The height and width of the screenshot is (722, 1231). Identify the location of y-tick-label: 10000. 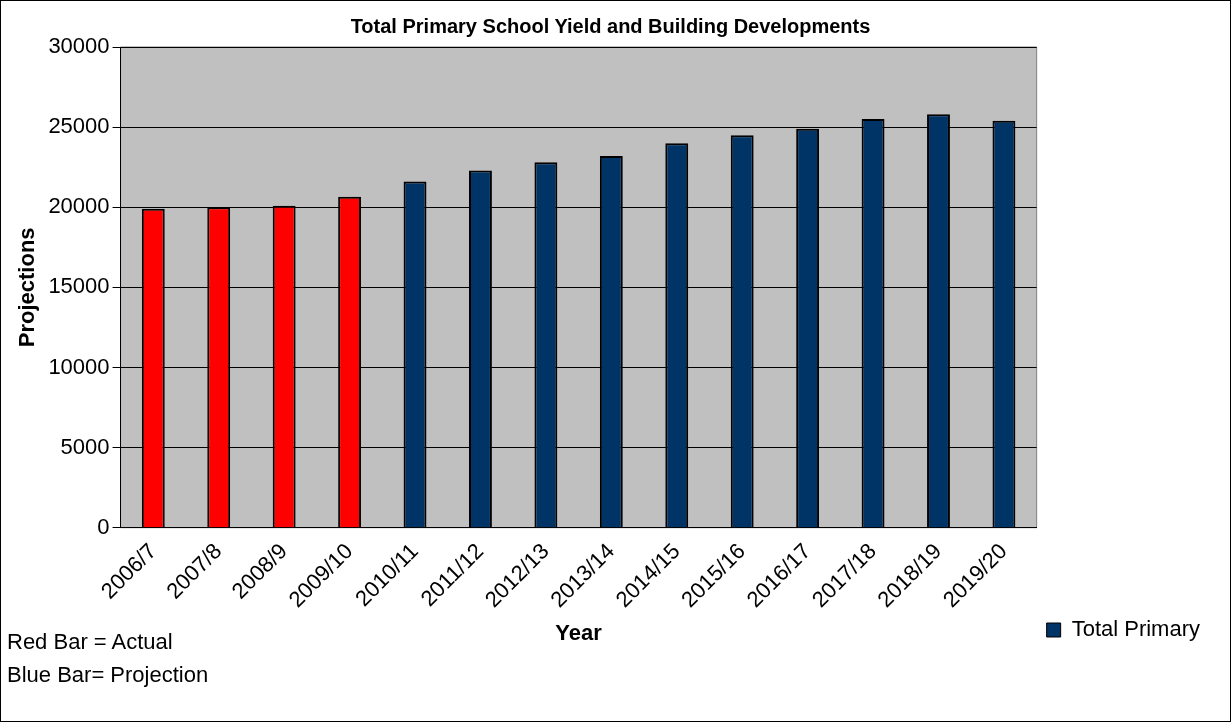
(79, 366).